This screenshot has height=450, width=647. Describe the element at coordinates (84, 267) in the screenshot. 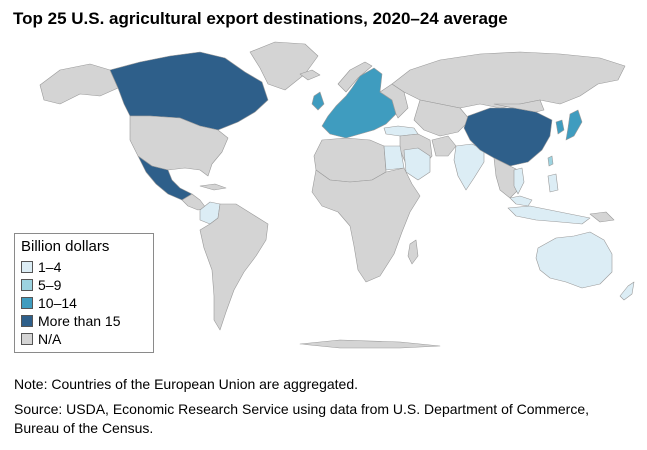

I see `legend-item: 1–4` at that location.